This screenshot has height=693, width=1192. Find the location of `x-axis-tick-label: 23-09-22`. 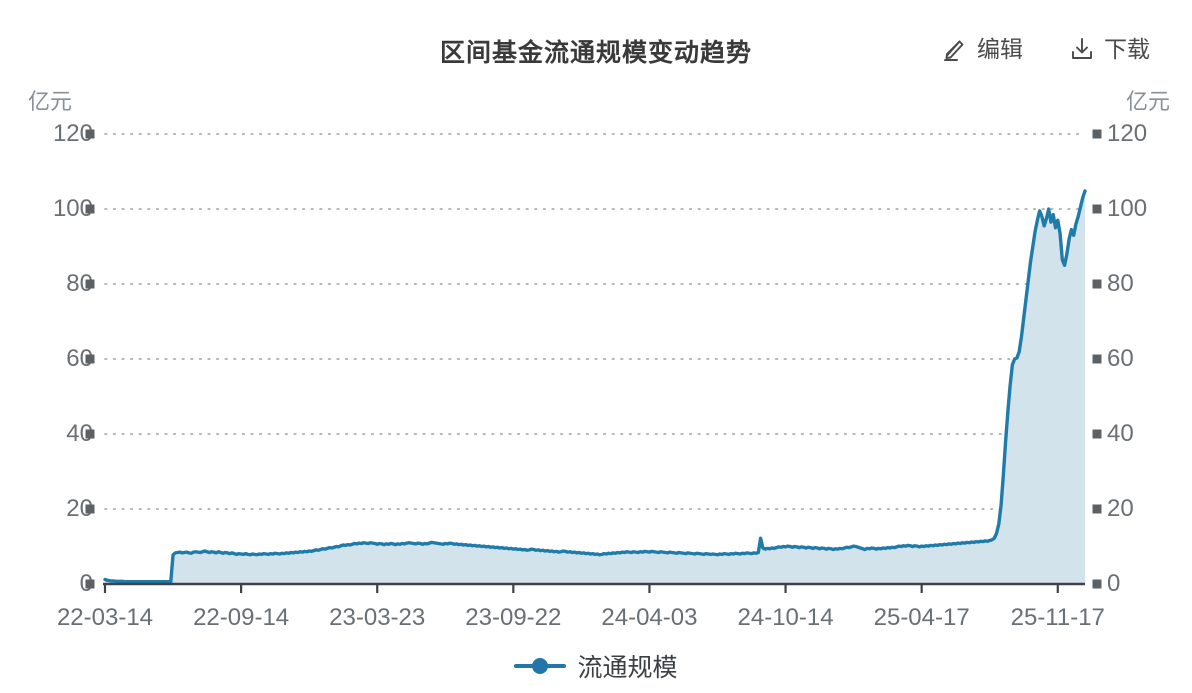

x-axis-tick-label: 23-09-22 is located at coordinates (513, 617).